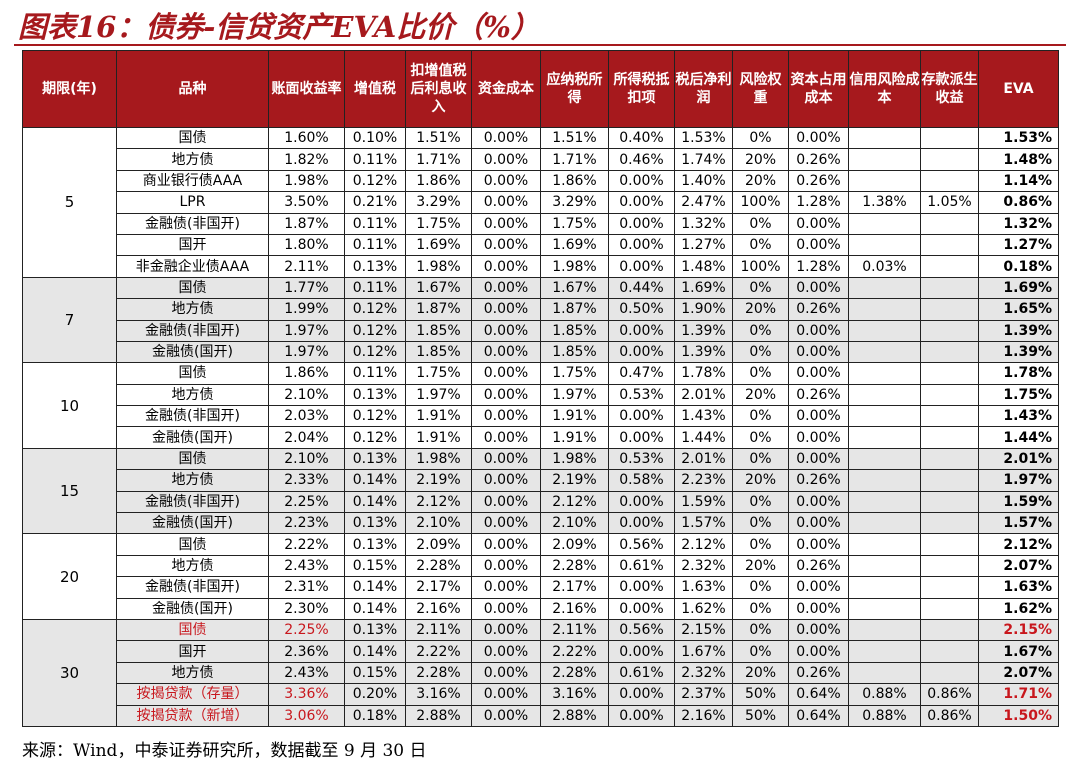 The width and height of the screenshot is (1080, 766). I want to click on value-cell: 2.23%, so click(703, 480).